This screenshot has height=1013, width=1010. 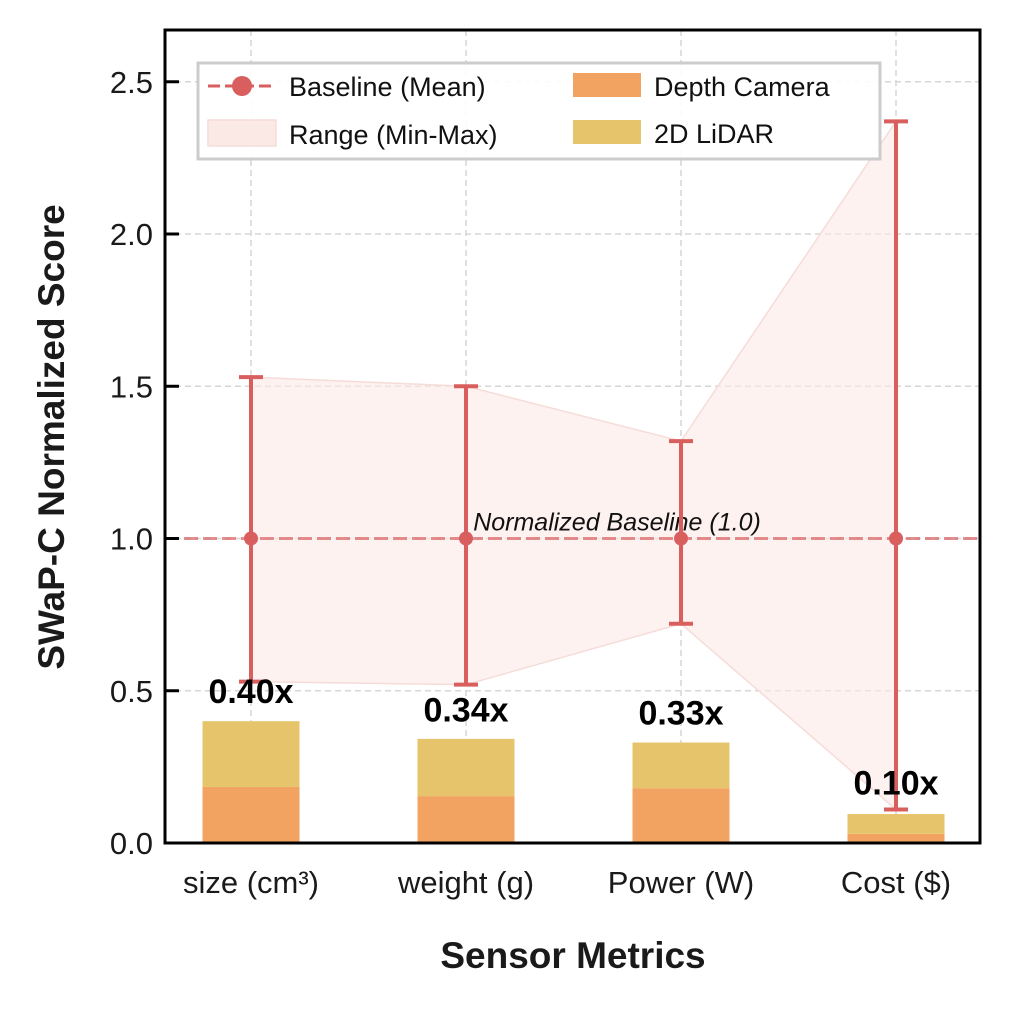 I want to click on y-tick-label: 0.5, so click(x=131, y=691).